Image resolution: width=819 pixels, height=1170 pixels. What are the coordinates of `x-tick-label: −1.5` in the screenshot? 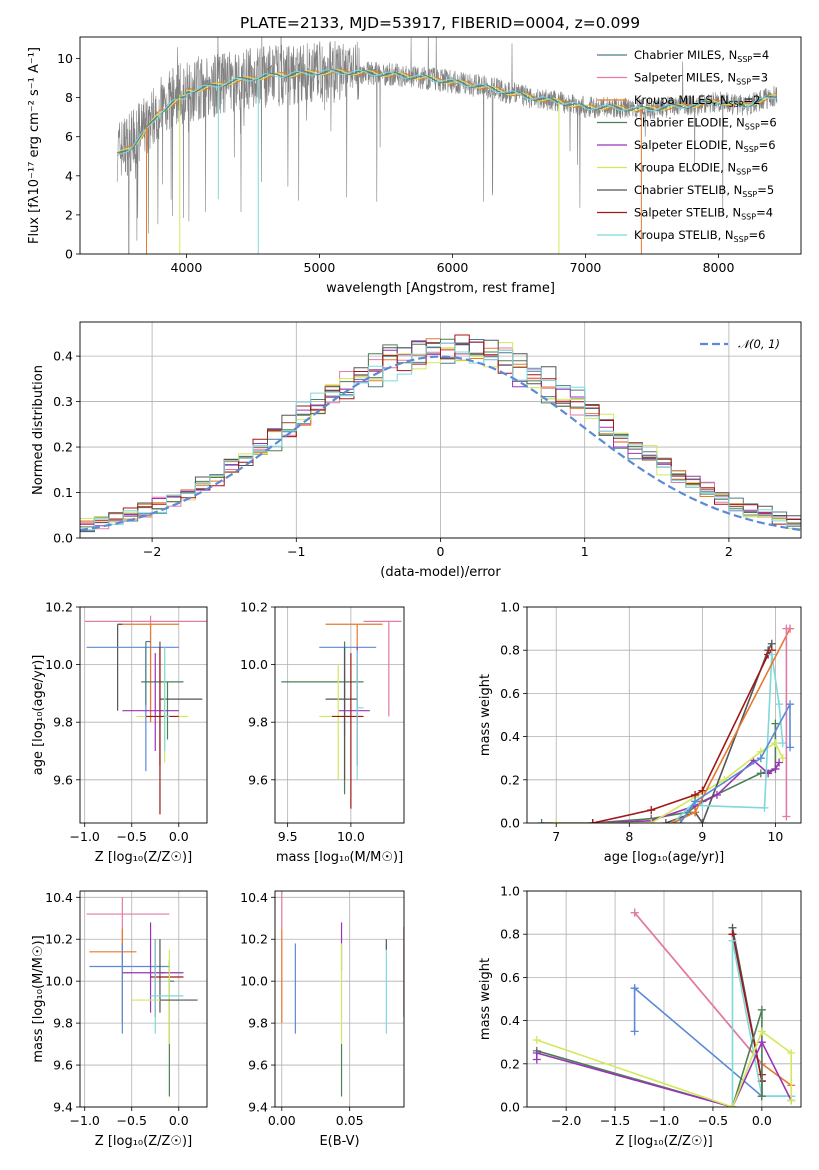 It's located at (615, 1120).